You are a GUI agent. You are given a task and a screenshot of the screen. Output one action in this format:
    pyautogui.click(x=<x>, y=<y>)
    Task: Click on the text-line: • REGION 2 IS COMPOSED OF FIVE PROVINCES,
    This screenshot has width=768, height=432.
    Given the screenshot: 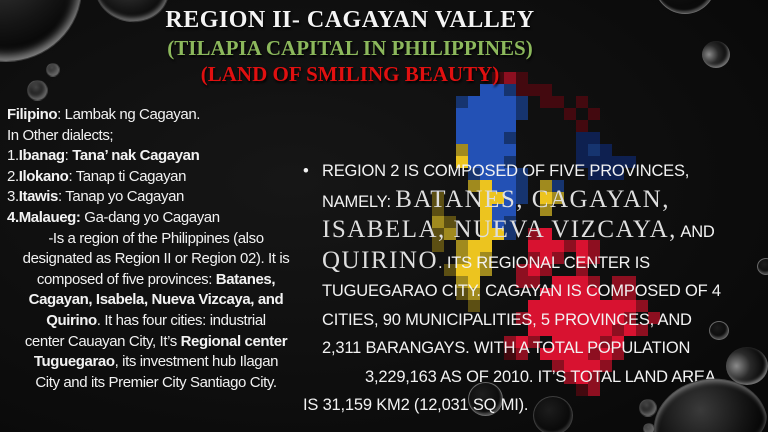 What is the action you would take?
    pyautogui.click(x=523, y=171)
    